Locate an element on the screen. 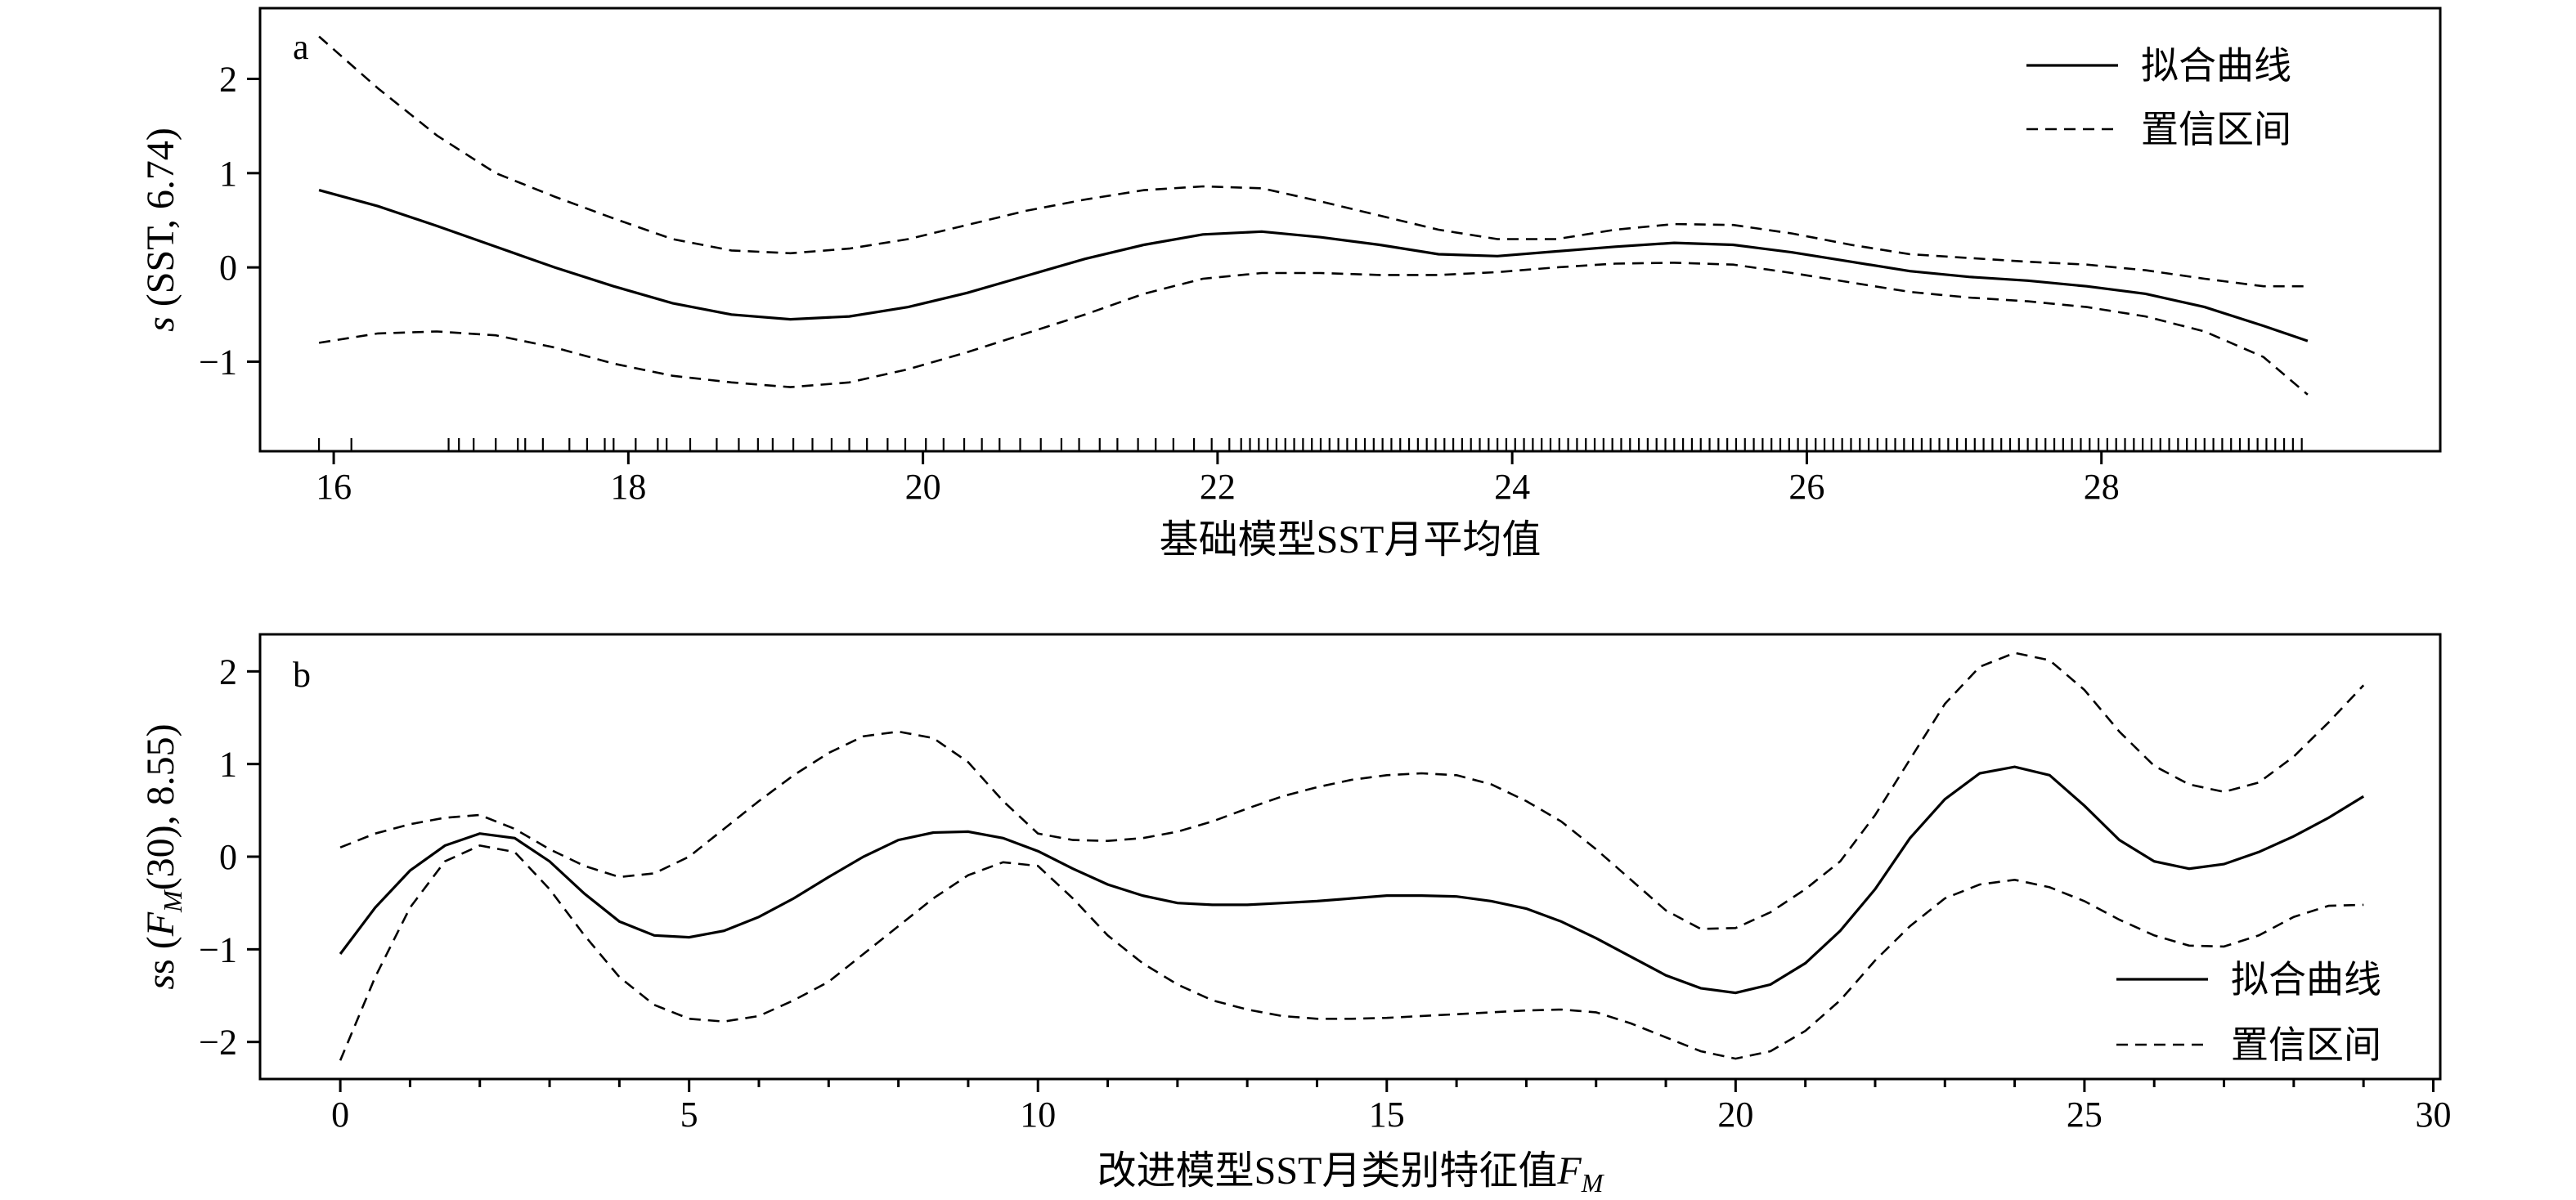  panel-b-x-axis-label-f: F is located at coordinates (1569, 1171).